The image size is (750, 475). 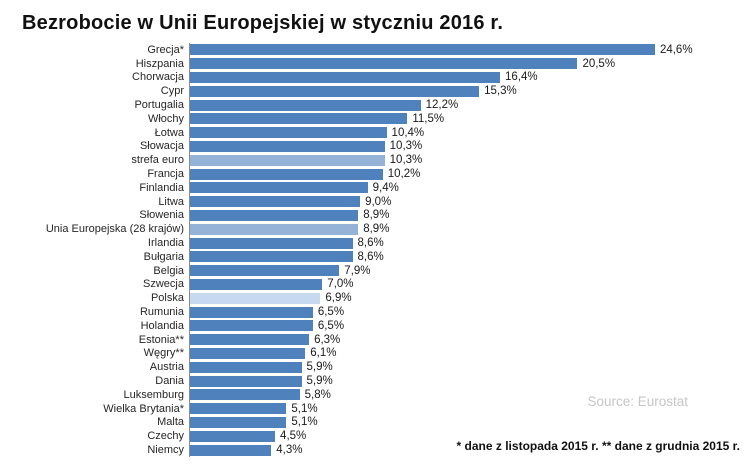 What do you see at coordinates (521, 77) in the screenshot?
I see `value-label: 16,4%` at bounding box center [521, 77].